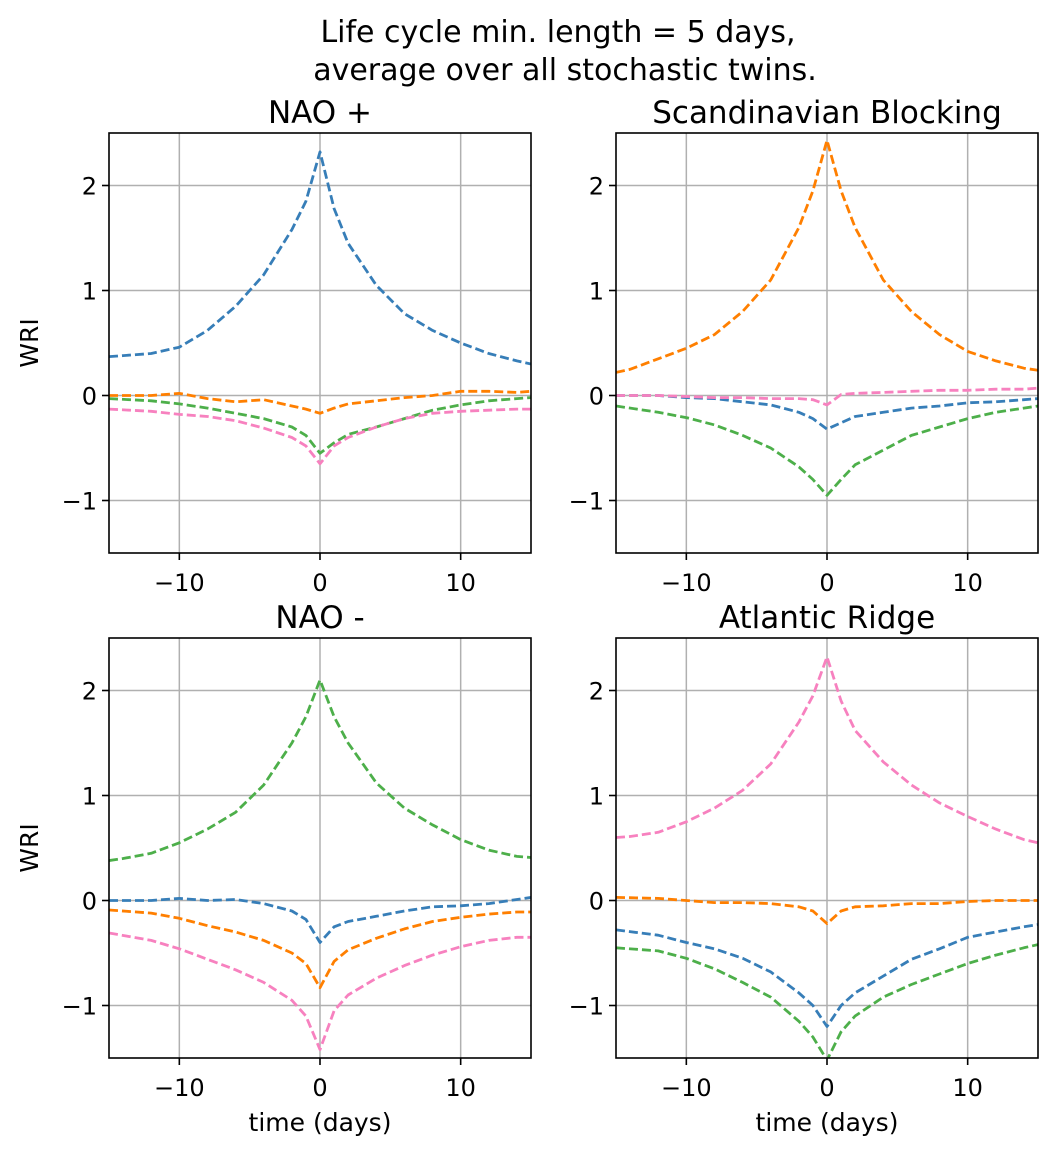 The width and height of the screenshot is (1053, 1152). I want to click on panel-title: NAO -, so click(319, 618).